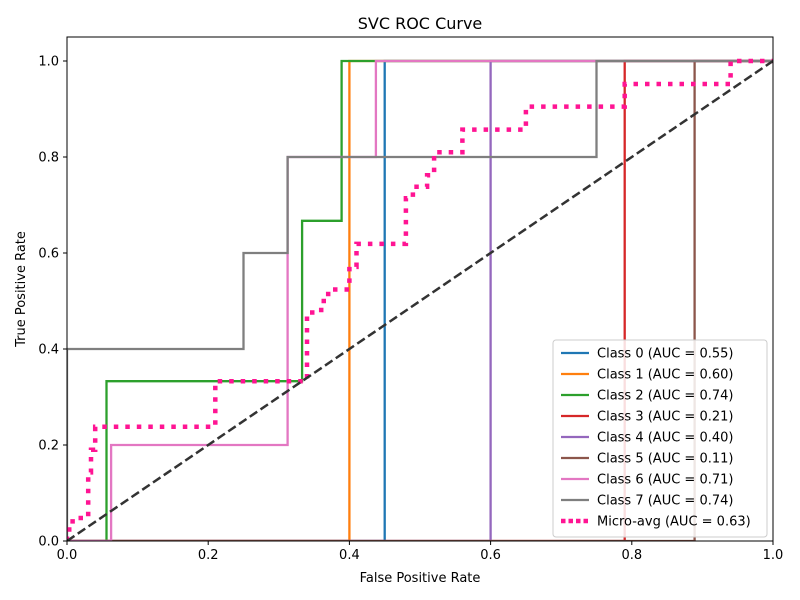 This screenshot has width=800, height=600. What do you see at coordinates (665, 354) in the screenshot?
I see `legend-label: Class 0 (AUC = 0.55)` at bounding box center [665, 354].